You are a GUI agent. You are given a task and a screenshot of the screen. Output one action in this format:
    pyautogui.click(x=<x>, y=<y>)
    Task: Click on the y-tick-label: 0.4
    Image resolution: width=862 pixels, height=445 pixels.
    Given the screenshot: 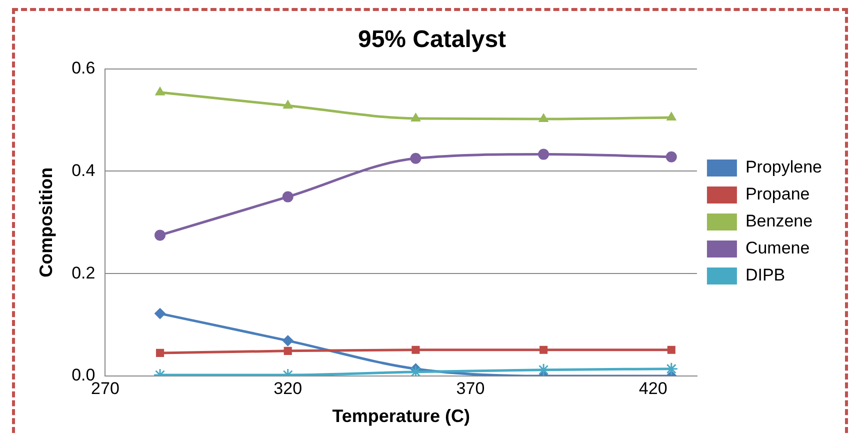 What is the action you would take?
    pyautogui.click(x=84, y=170)
    